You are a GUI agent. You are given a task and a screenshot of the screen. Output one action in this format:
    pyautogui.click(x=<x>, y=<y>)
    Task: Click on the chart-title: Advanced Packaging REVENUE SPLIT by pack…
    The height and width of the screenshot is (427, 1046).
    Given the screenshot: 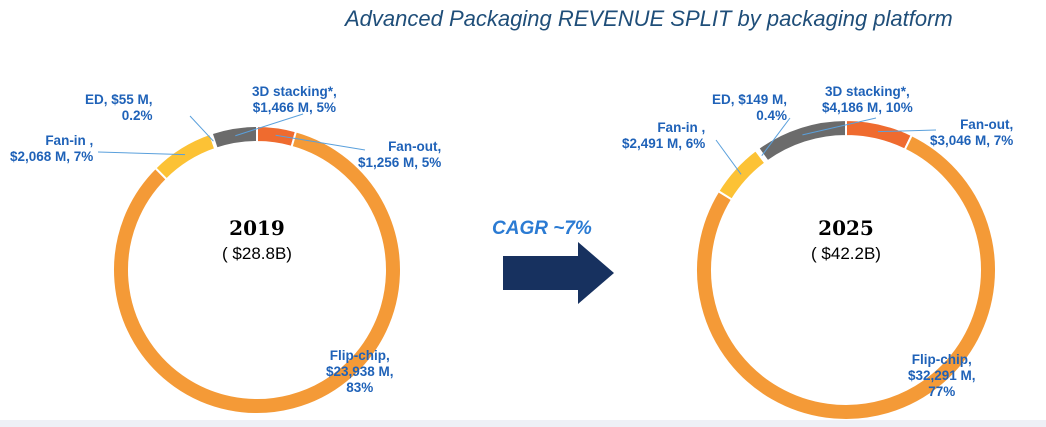 What is the action you would take?
    pyautogui.click(x=649, y=18)
    